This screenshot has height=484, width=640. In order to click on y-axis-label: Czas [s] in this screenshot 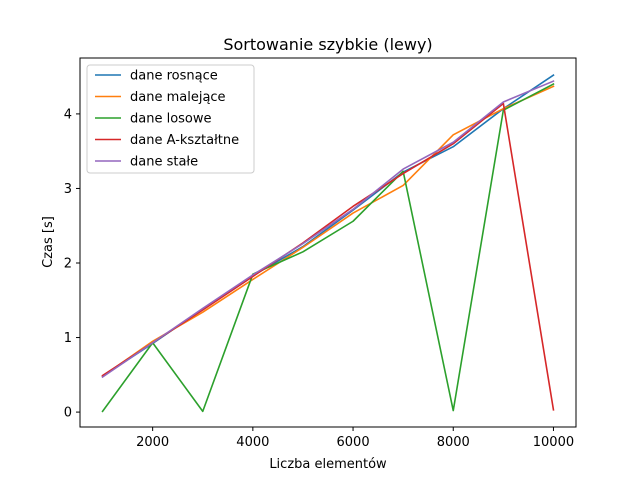, I will do `click(48, 242)`.